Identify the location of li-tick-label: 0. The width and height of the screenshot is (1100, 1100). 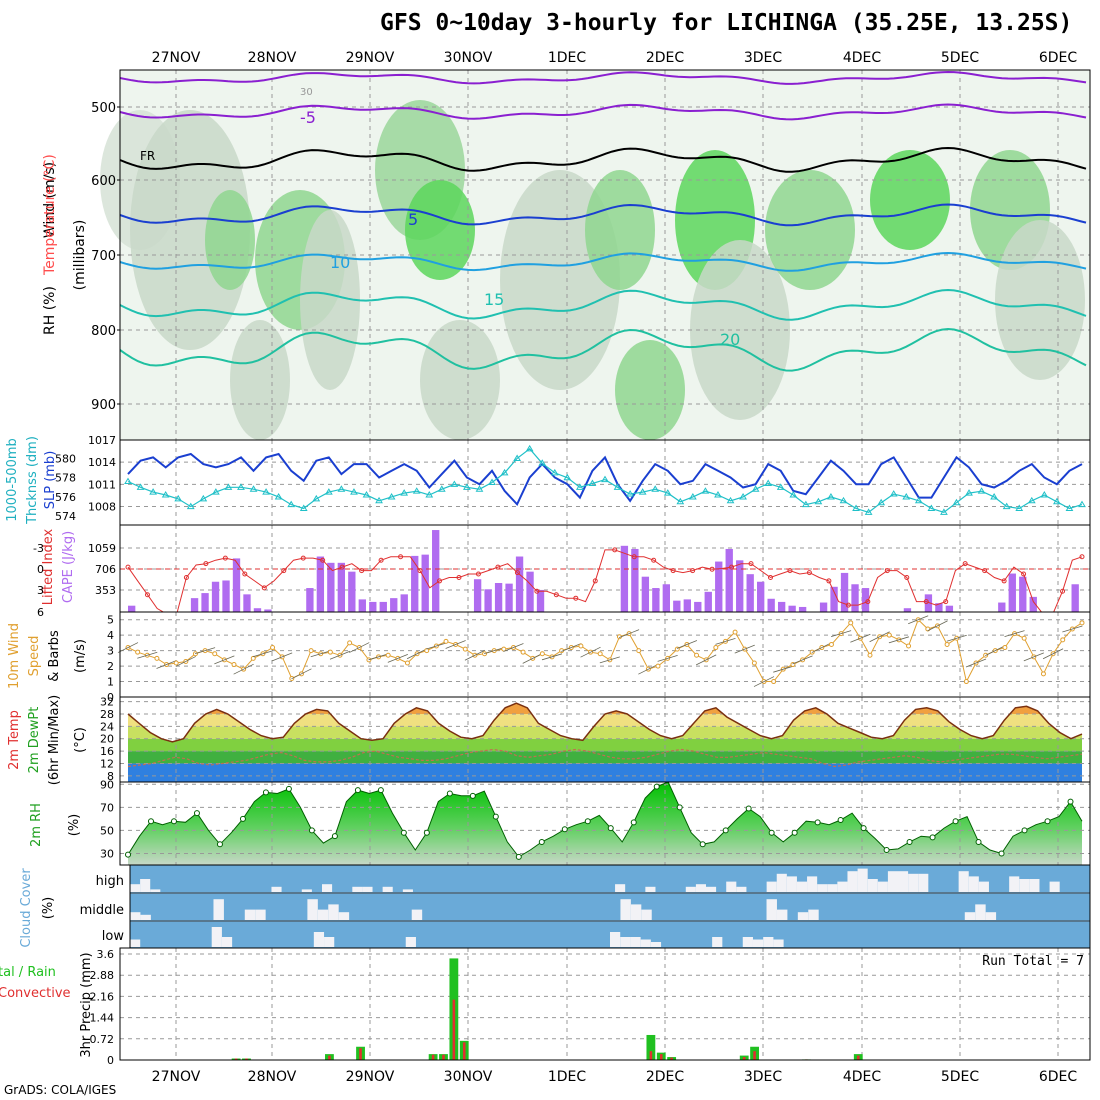
(40, 569).